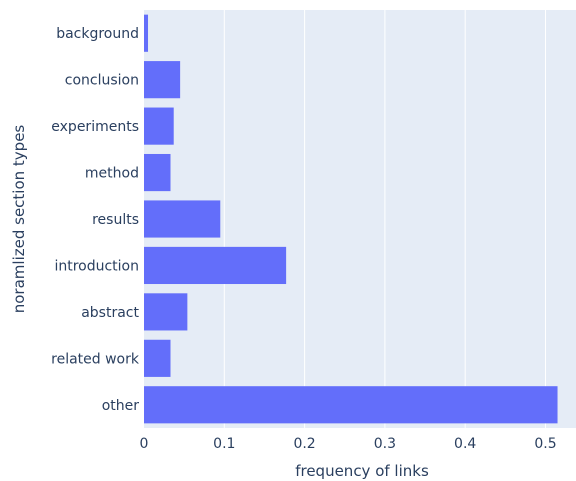 This screenshot has height=481, width=576. What do you see at coordinates (115, 220) in the screenshot?
I see `y-tick-label: results` at bounding box center [115, 220].